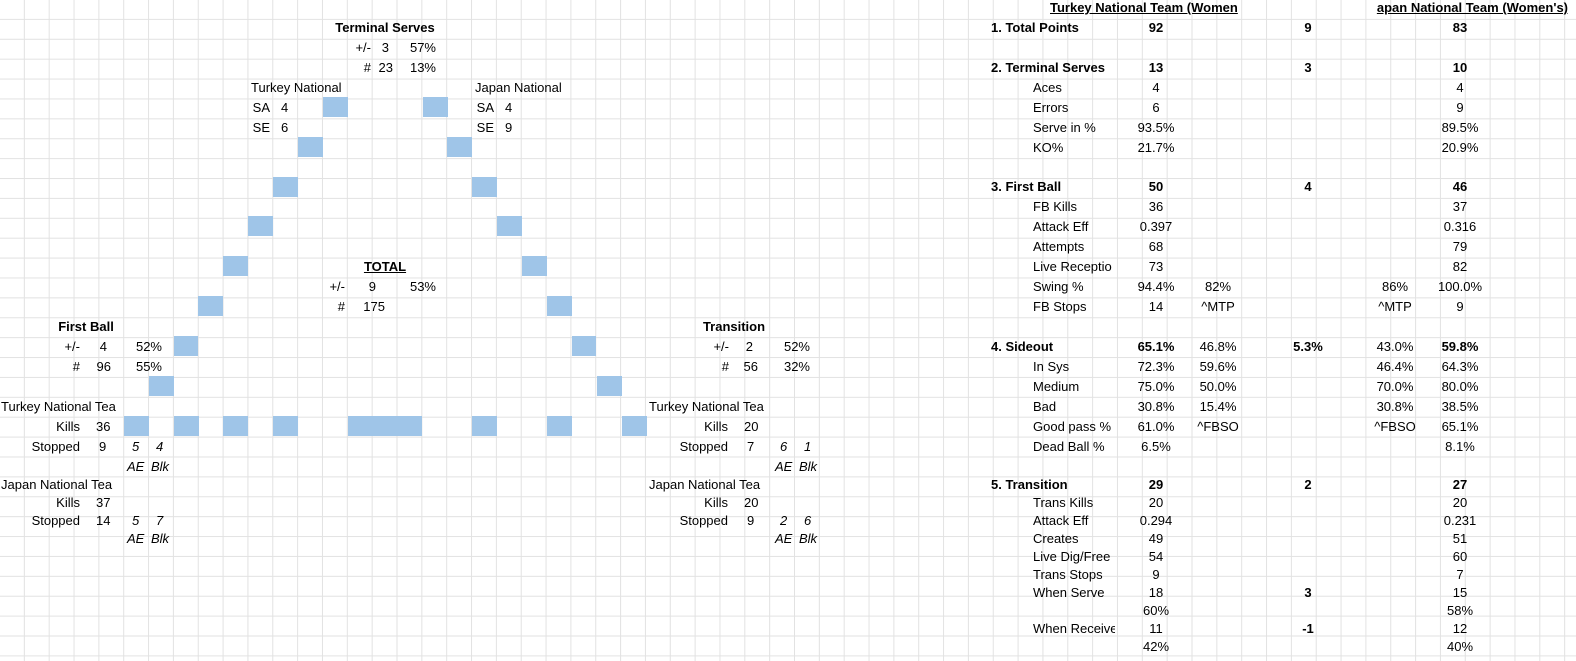 Image resolution: width=1576 pixels, height=661 pixels. I want to click on japan-value: 20, so click(1460, 502).